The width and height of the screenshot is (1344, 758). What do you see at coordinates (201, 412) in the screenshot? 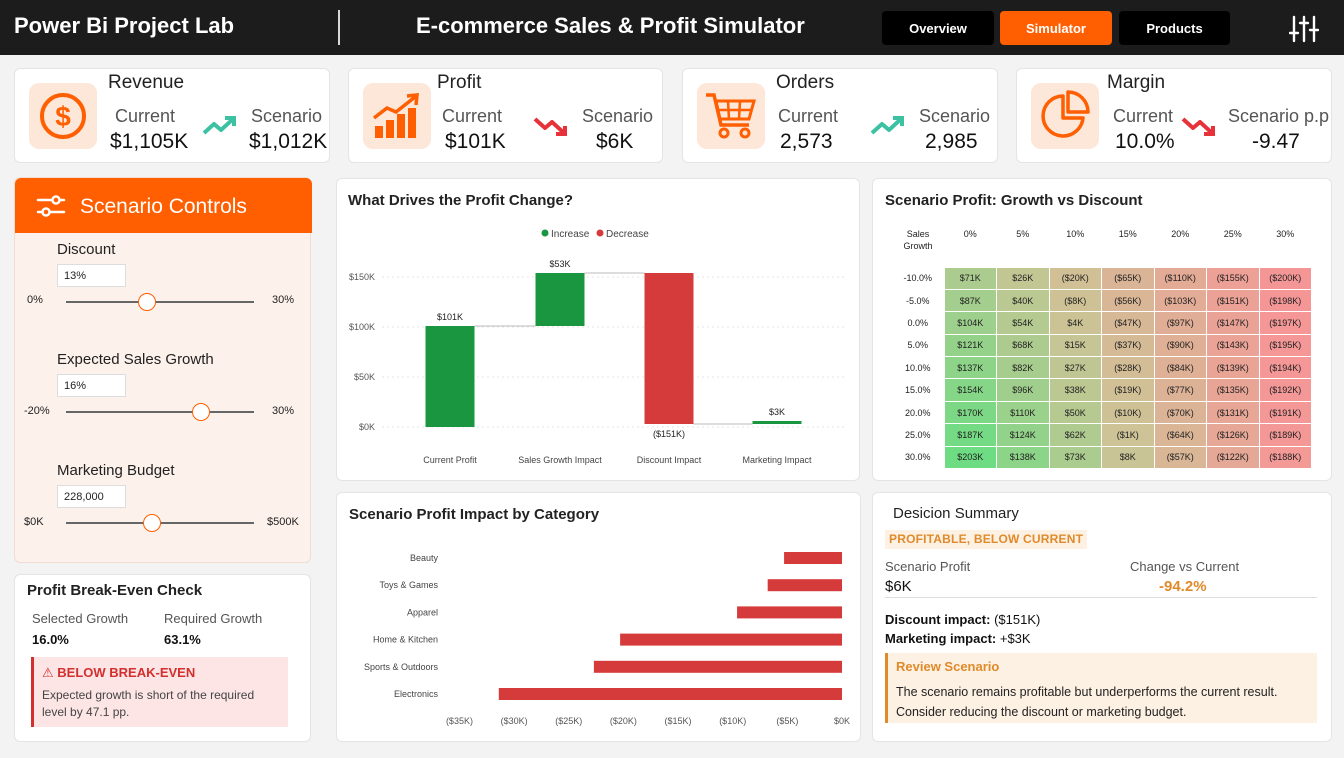
I see `sales-growth-slider-thumb` at bounding box center [201, 412].